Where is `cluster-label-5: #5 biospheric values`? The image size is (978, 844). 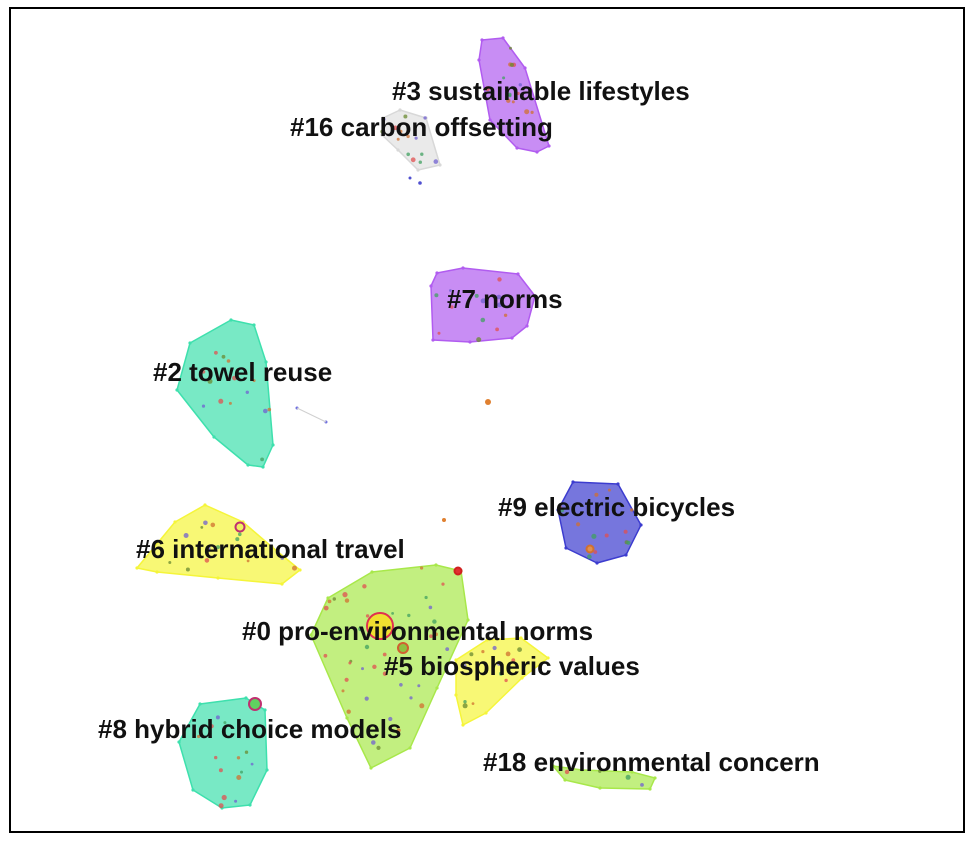 cluster-label-5: #5 biospheric values is located at coordinates (512, 666).